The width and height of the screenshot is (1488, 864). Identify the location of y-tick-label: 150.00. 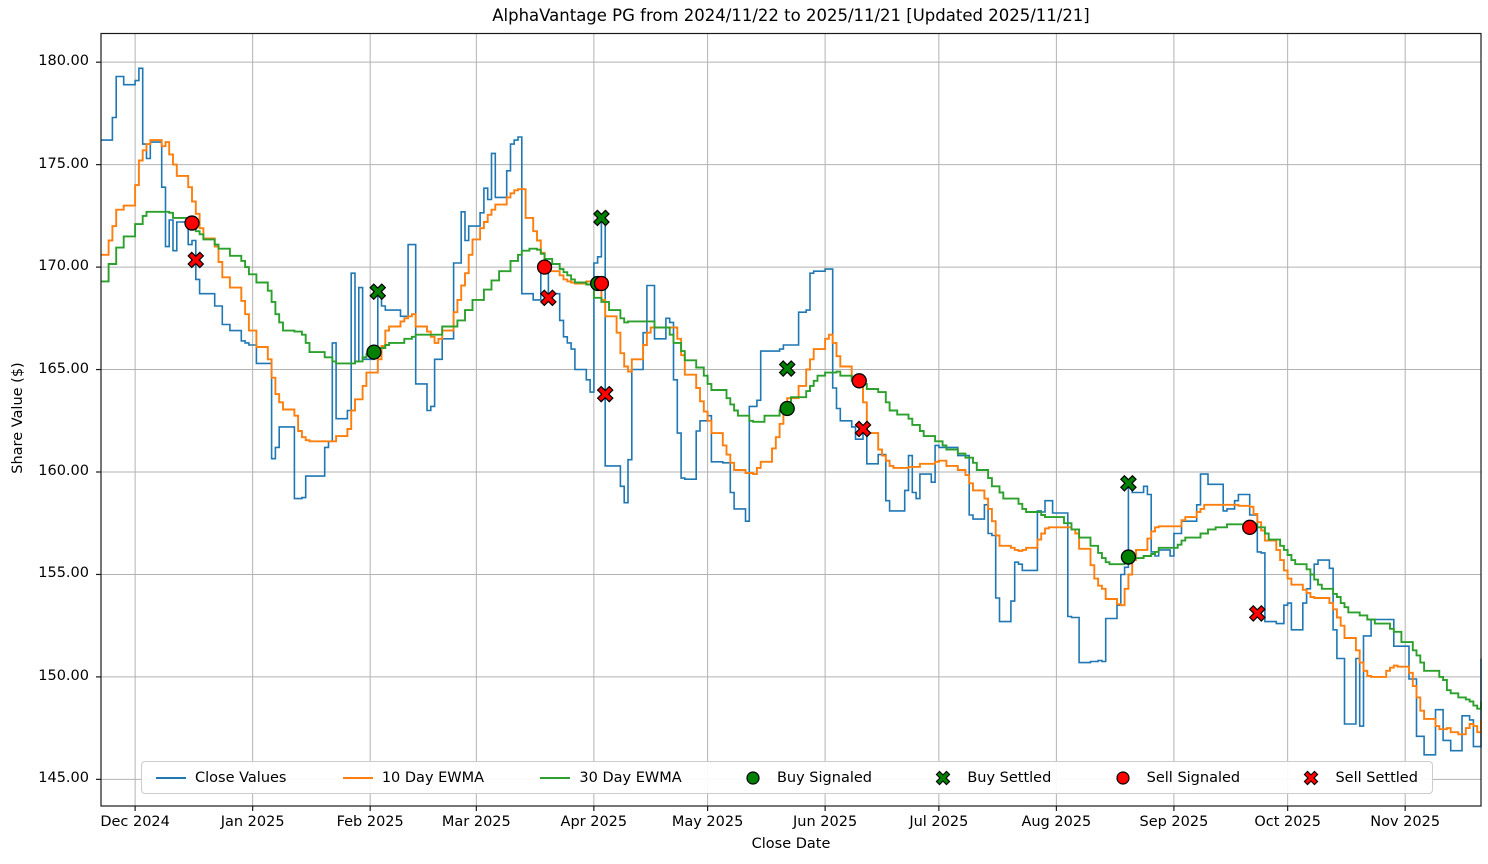
(63, 675).